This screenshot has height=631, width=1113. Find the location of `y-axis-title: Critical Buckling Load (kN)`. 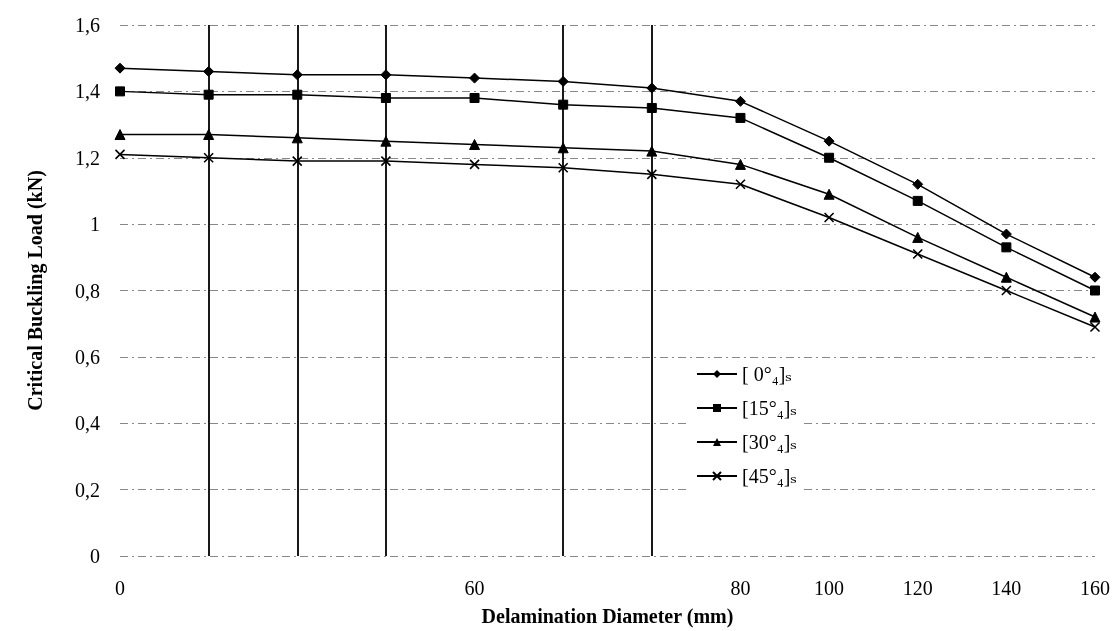

y-axis-title: Critical Buckling Load (kN) is located at coordinates (35, 290).